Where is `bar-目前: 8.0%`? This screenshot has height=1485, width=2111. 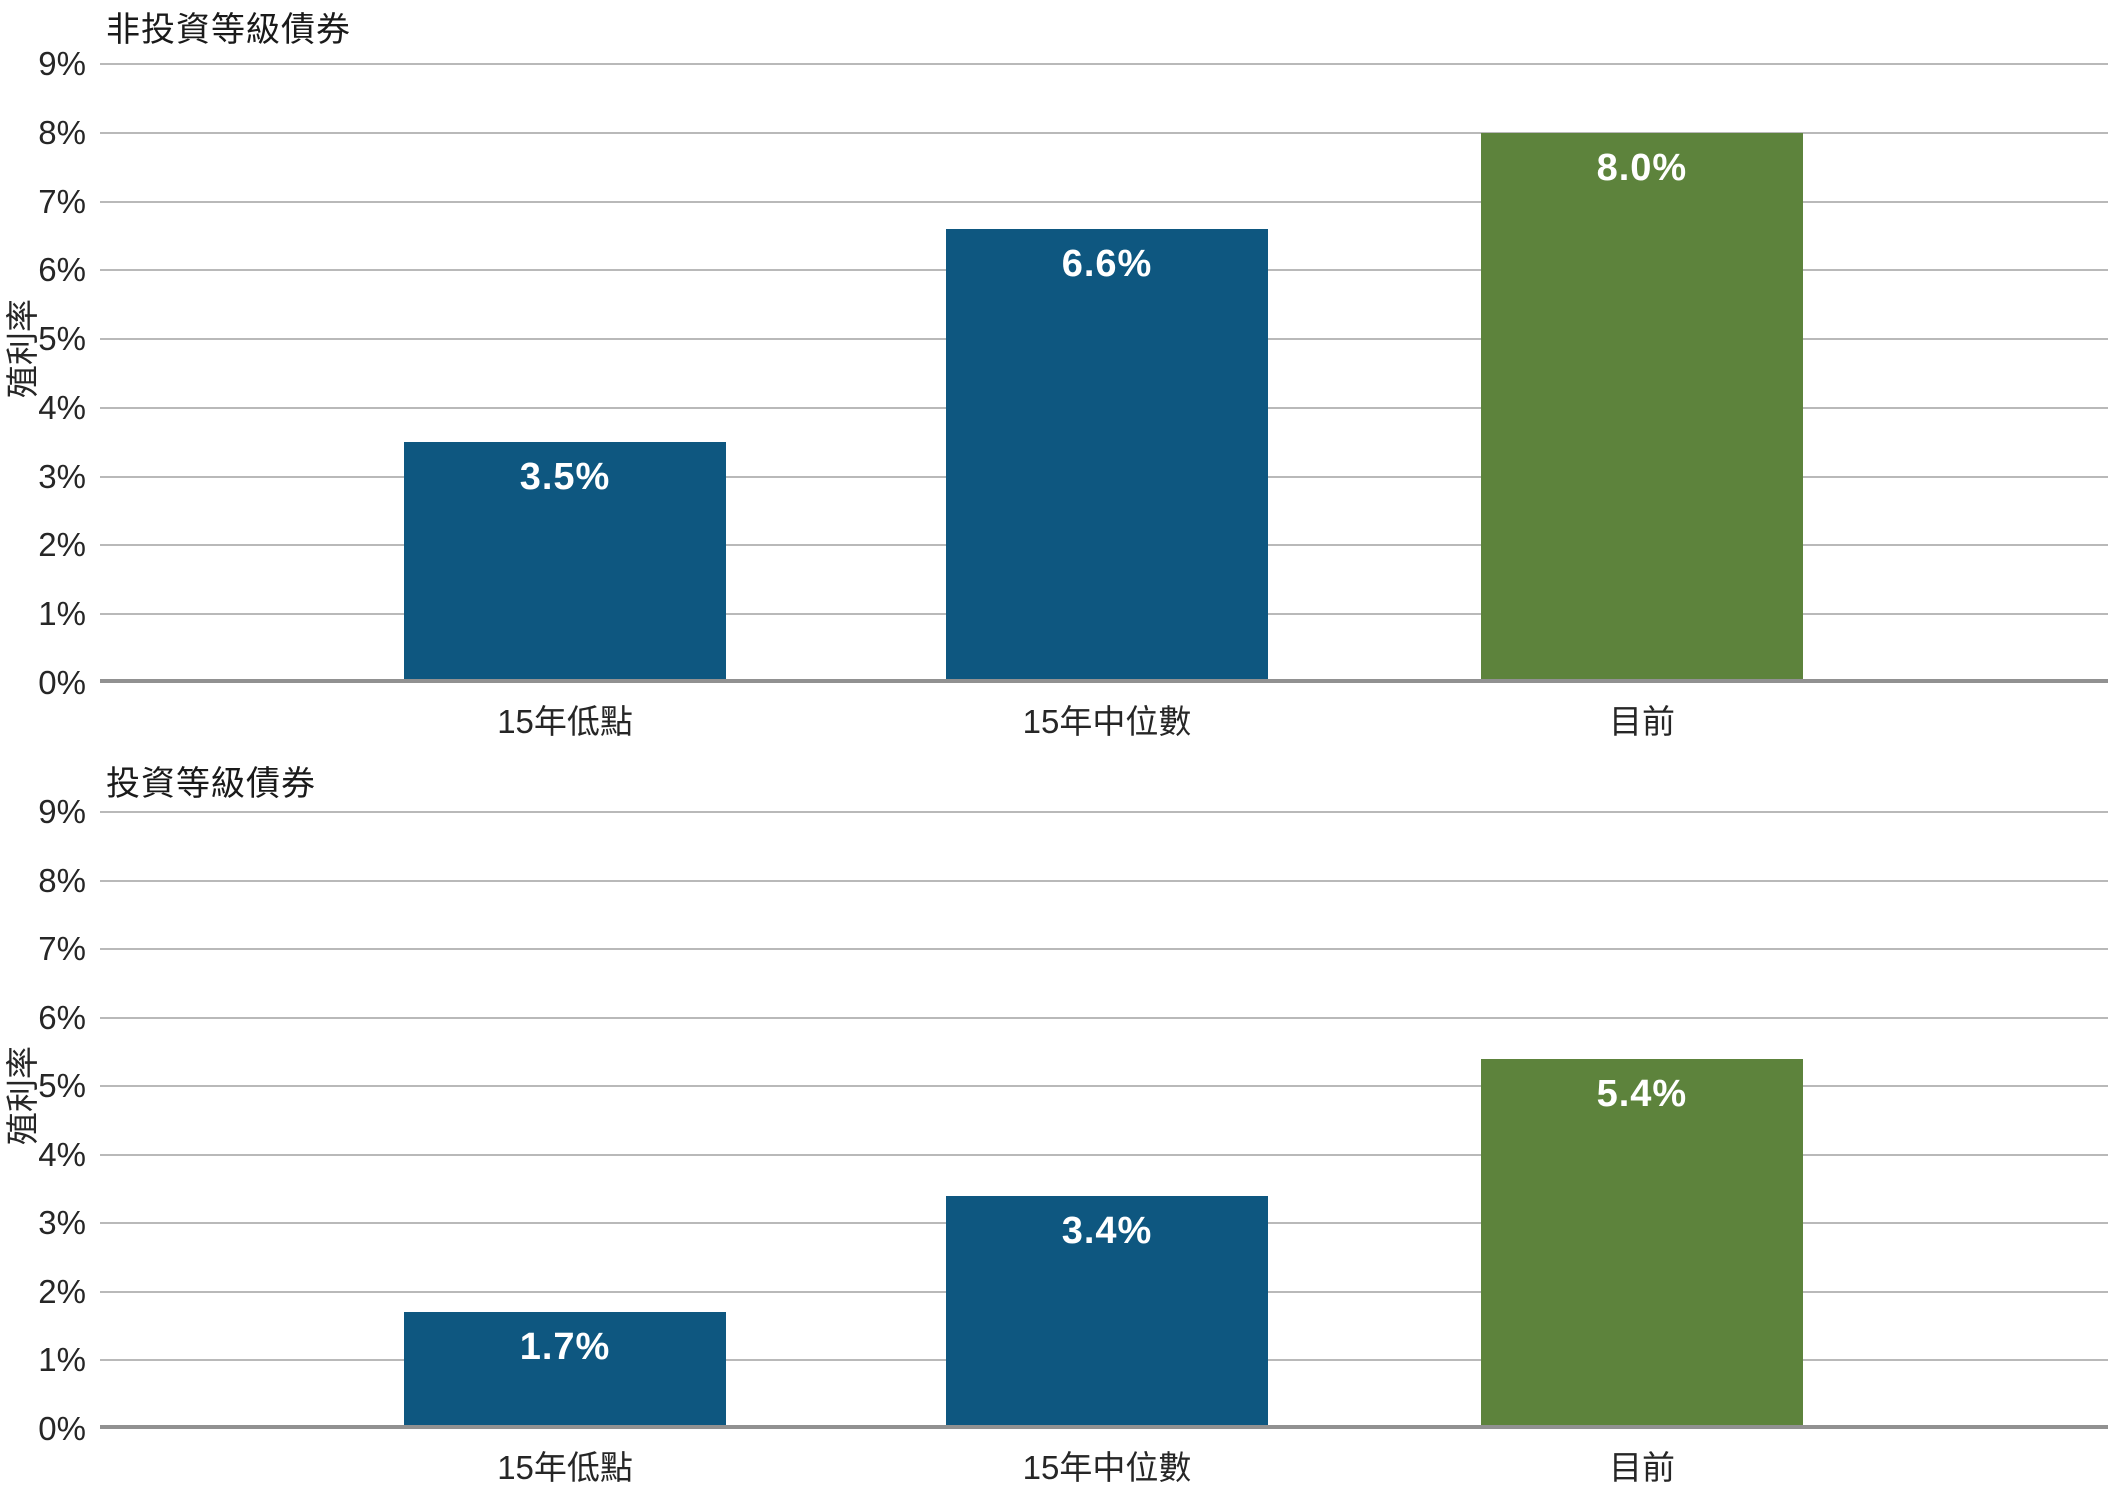 bar-目前: 8.0% is located at coordinates (1641, 407).